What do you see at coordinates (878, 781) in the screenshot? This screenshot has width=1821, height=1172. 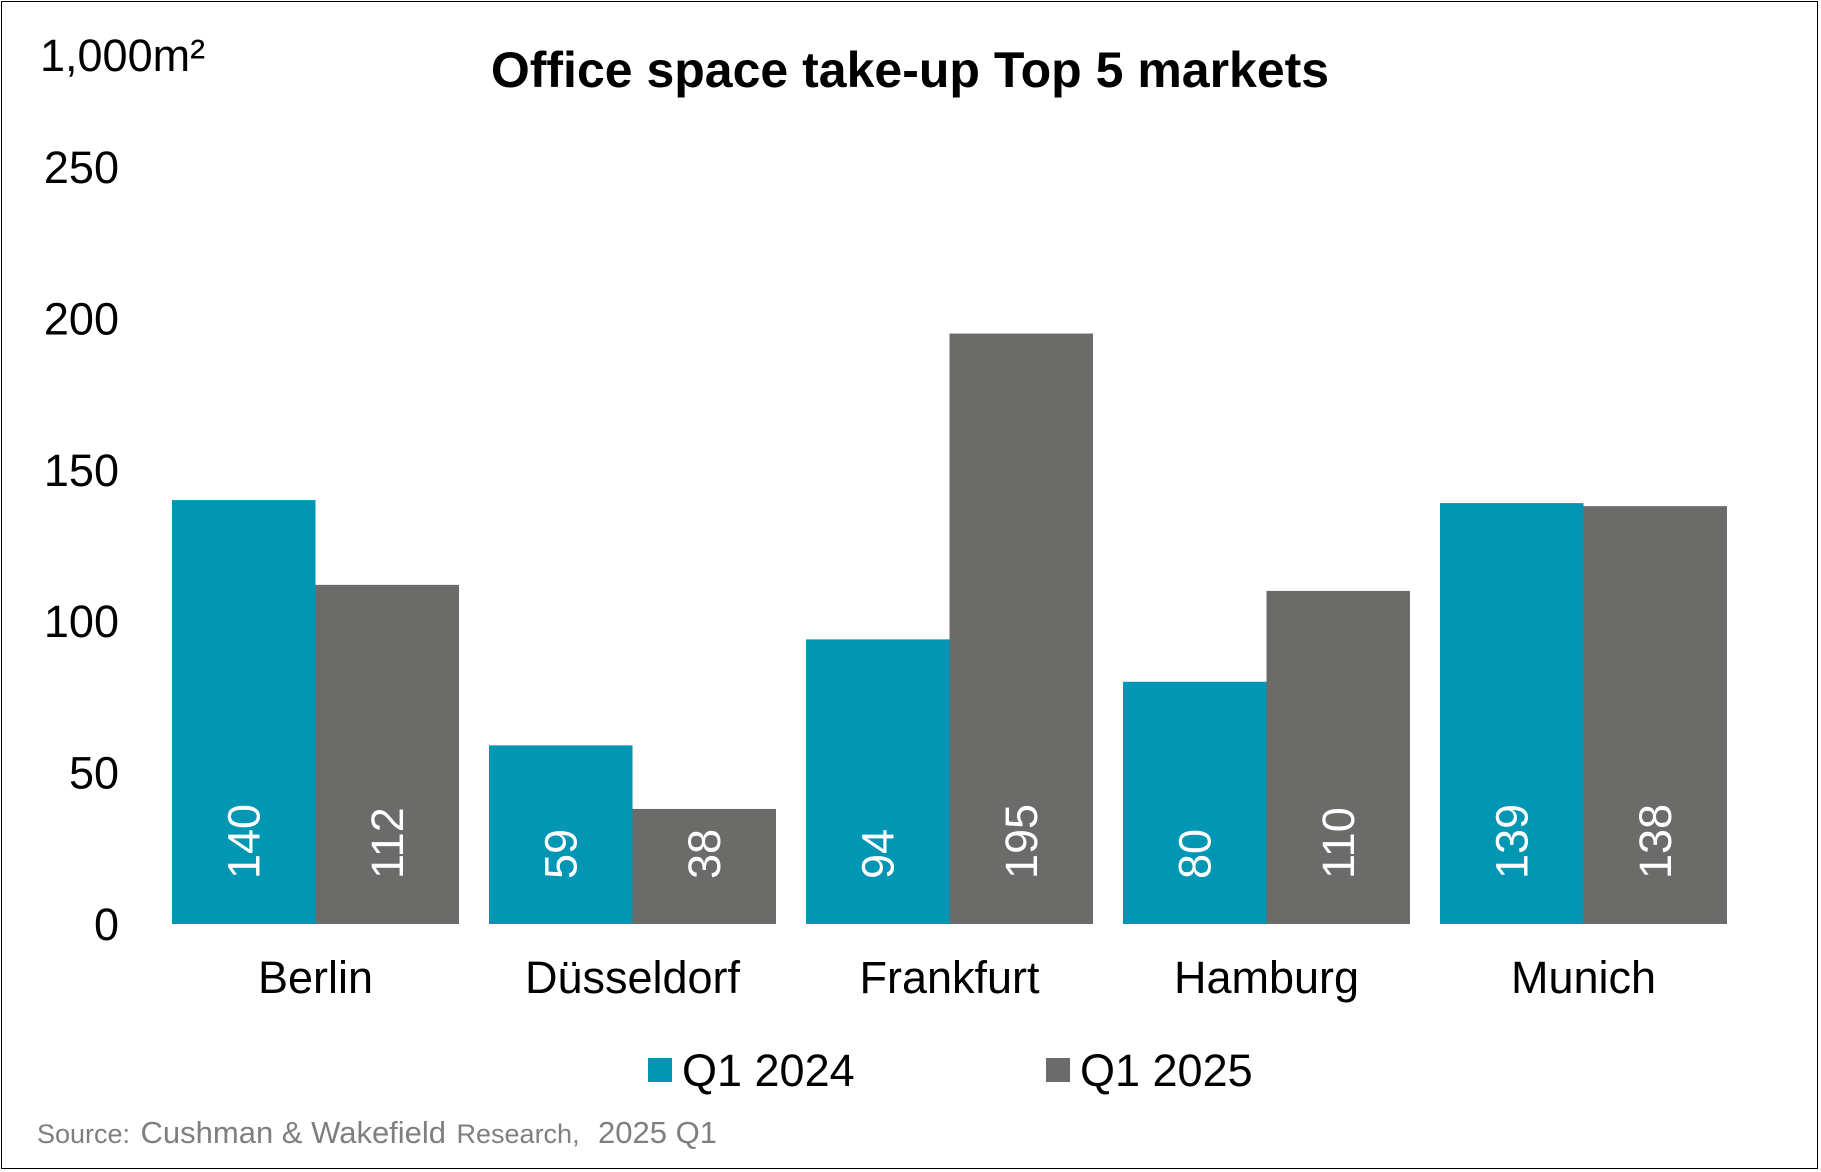 I see `bar-frankfurt-q1-2024` at bounding box center [878, 781].